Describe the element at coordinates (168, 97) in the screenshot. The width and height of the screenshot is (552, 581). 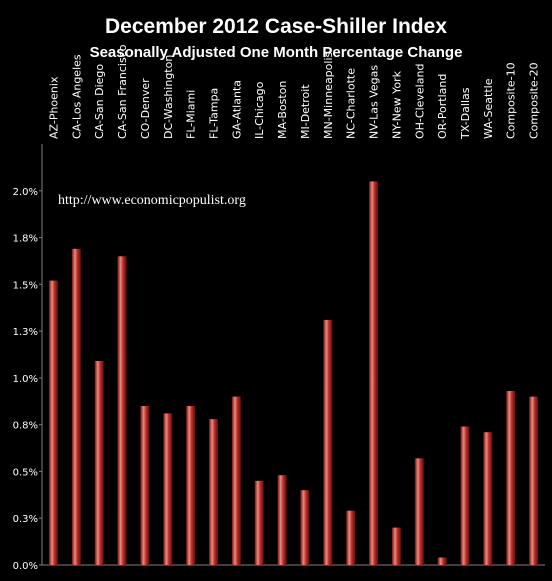
I see `category-label: DC-Washington` at that location.